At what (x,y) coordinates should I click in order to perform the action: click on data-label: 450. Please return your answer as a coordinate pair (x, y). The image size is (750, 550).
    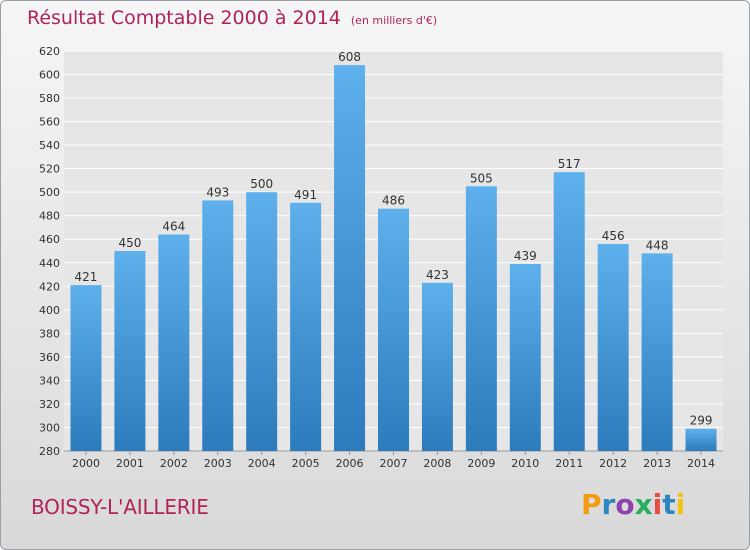
    Looking at the image, I should click on (129, 243).